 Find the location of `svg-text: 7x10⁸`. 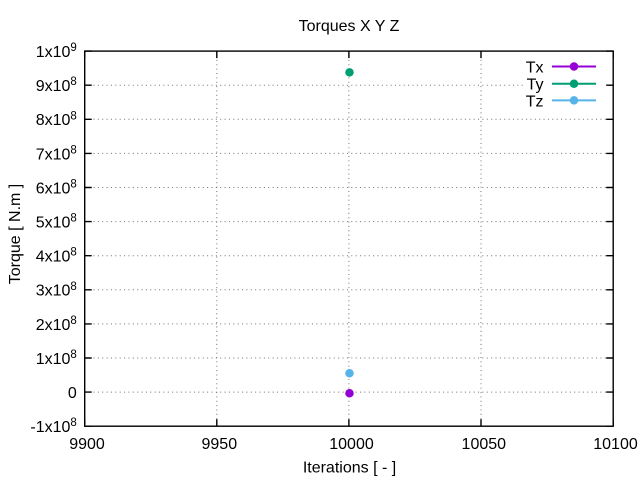

svg-text: 7x10⁸ is located at coordinates (56, 153).